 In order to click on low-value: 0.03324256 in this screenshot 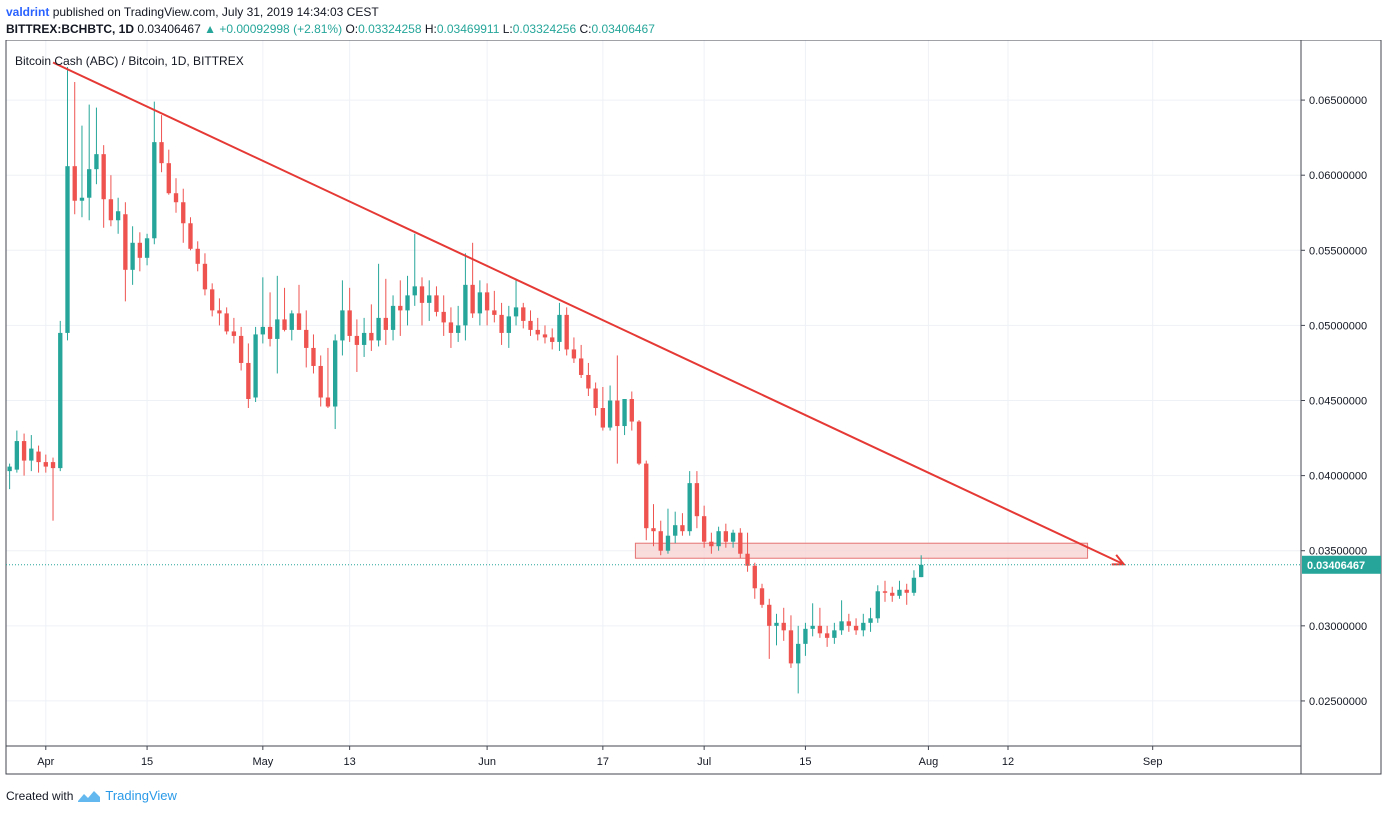, I will do `click(544, 29)`.